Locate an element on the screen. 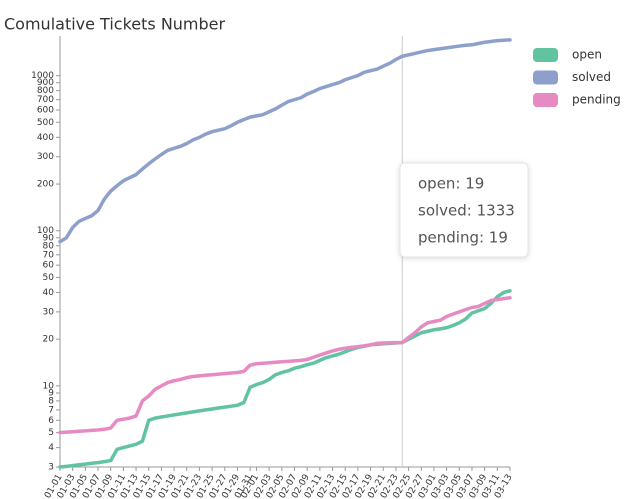 This screenshot has width=636, height=499. tooltip: open: 19 solved: 1333 pending: 19 is located at coordinates (464, 210).